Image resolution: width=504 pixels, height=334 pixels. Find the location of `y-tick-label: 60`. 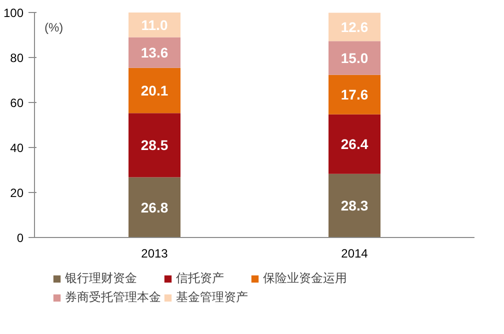

y-tick-label: 60 is located at coordinates (17, 103).